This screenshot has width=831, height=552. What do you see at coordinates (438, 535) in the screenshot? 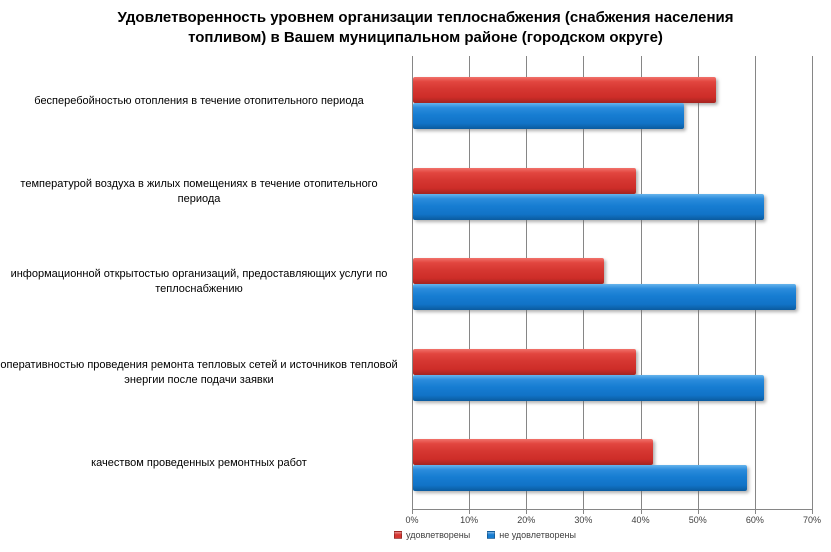
I see `legend-label: удовлетворены` at bounding box center [438, 535].